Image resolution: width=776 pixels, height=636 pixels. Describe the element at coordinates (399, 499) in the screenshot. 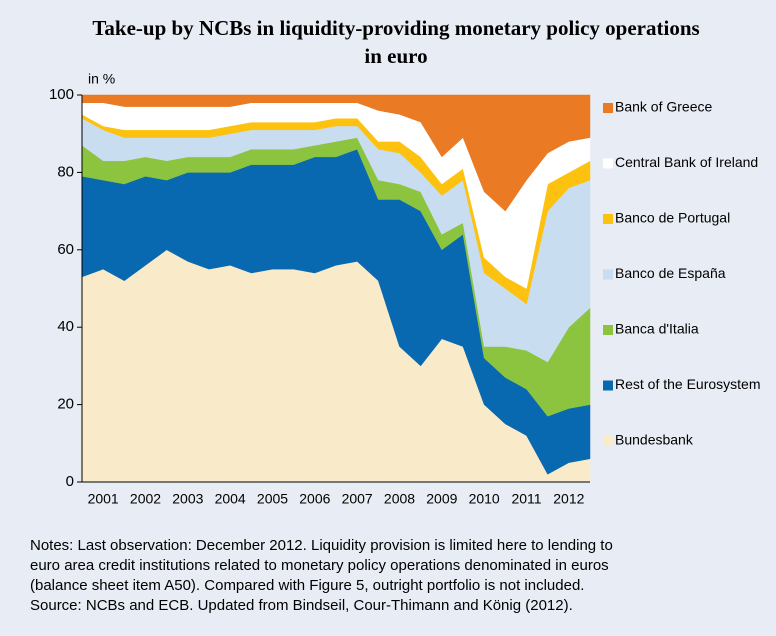

I see `x-tick-label: 2008` at that location.